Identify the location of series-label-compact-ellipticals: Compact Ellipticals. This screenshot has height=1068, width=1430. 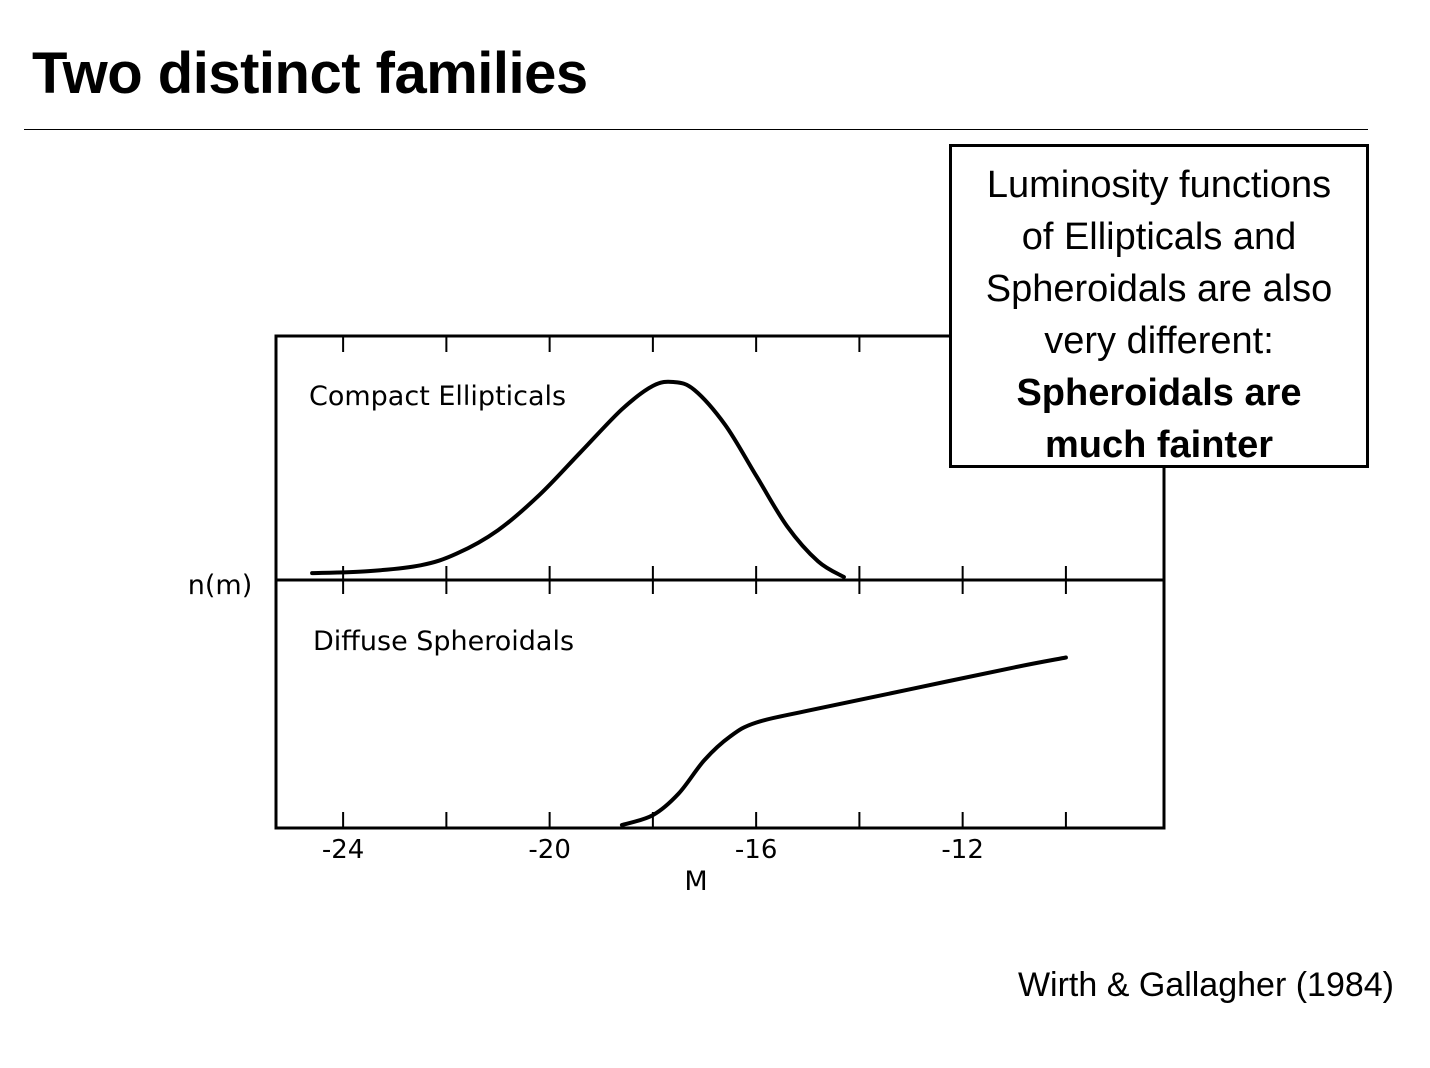
(437, 396).